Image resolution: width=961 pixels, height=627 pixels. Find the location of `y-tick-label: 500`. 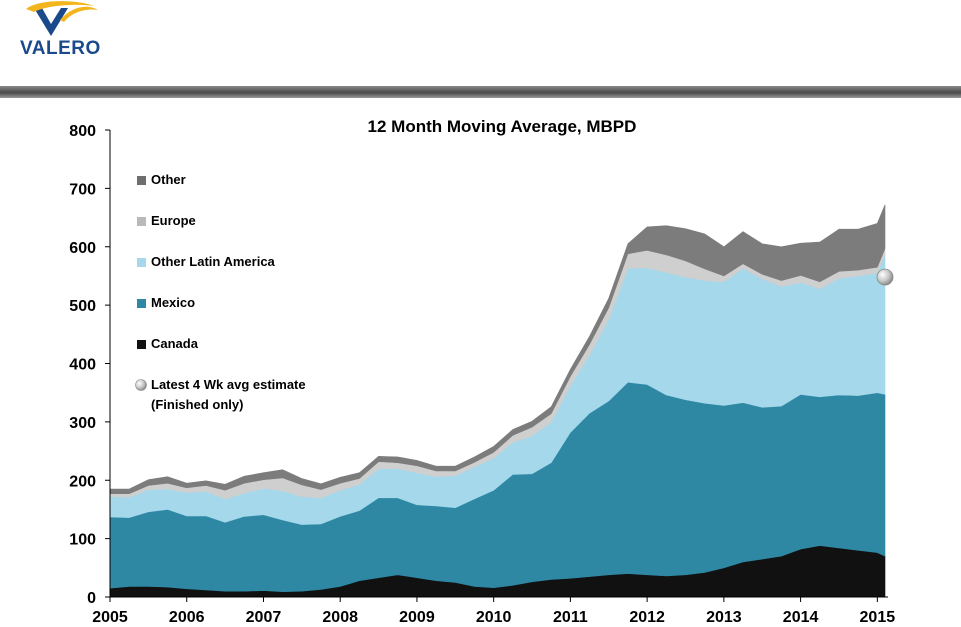

y-tick-label: 500 is located at coordinates (82, 306).